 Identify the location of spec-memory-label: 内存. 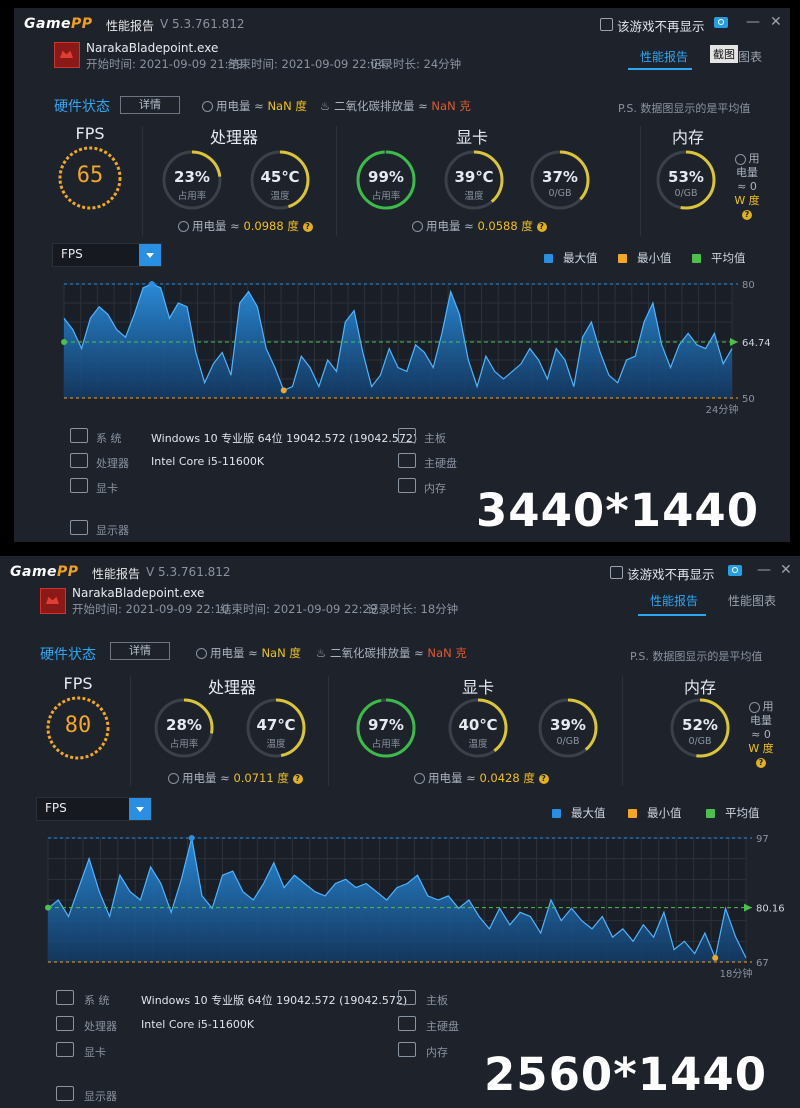
(435, 488).